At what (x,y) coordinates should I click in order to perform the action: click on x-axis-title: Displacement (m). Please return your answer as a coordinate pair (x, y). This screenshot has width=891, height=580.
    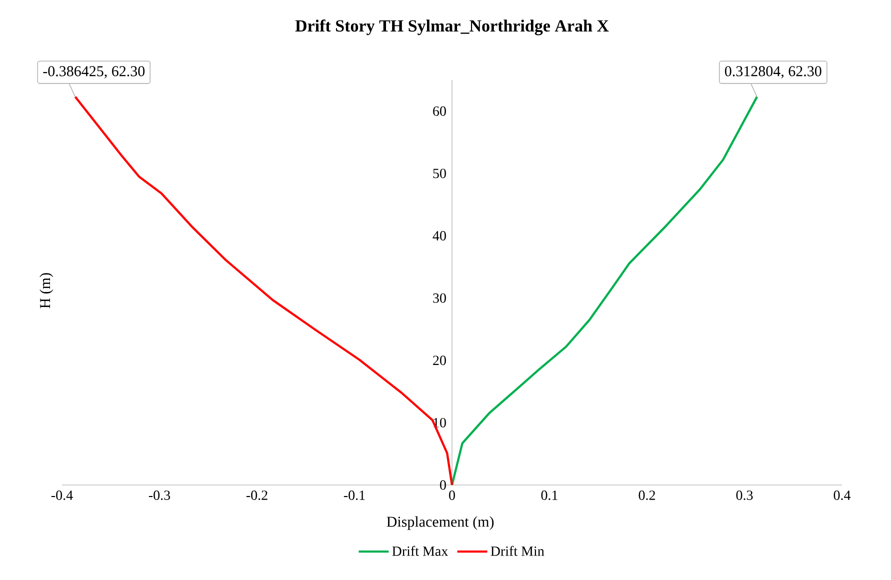
    Looking at the image, I should click on (440, 523).